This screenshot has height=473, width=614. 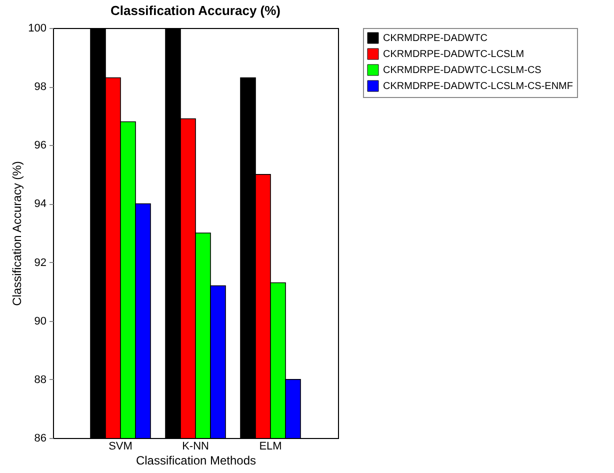 What do you see at coordinates (40, 87) in the screenshot?
I see `y-tick-label: 98` at bounding box center [40, 87].